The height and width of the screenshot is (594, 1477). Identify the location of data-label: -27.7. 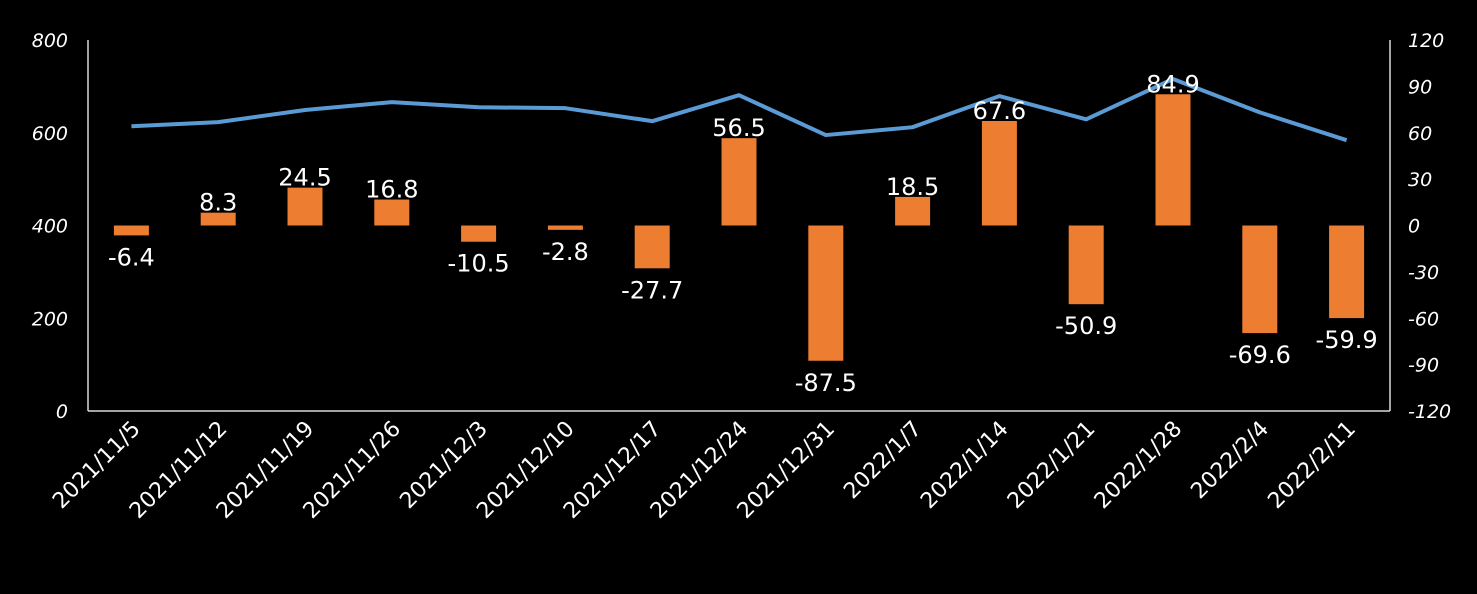
(652, 290).